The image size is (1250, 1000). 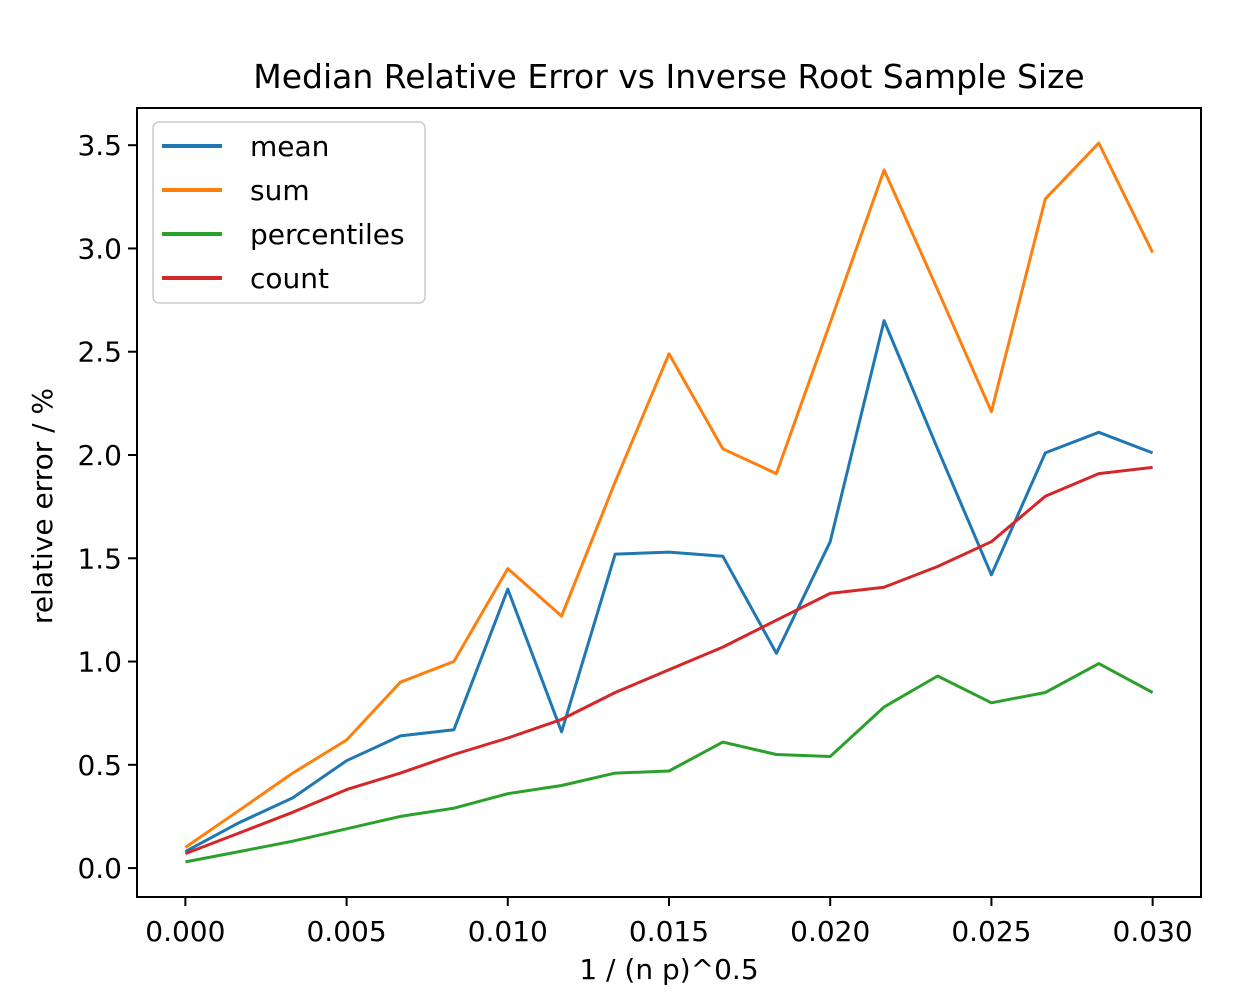 What do you see at coordinates (106, 507) in the screenshot?
I see `y-axis-ticks: 0.0 0.5 1.0 1.5 2.0 2.5 3.0 3.5` at bounding box center [106, 507].